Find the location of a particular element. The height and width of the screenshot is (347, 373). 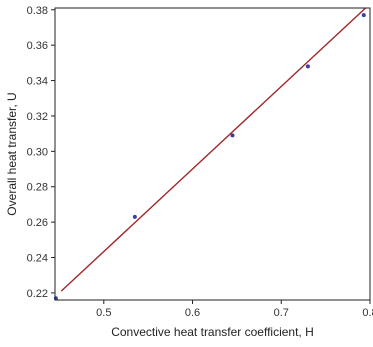

y-tick-label: 0.36 is located at coordinates (37, 46).